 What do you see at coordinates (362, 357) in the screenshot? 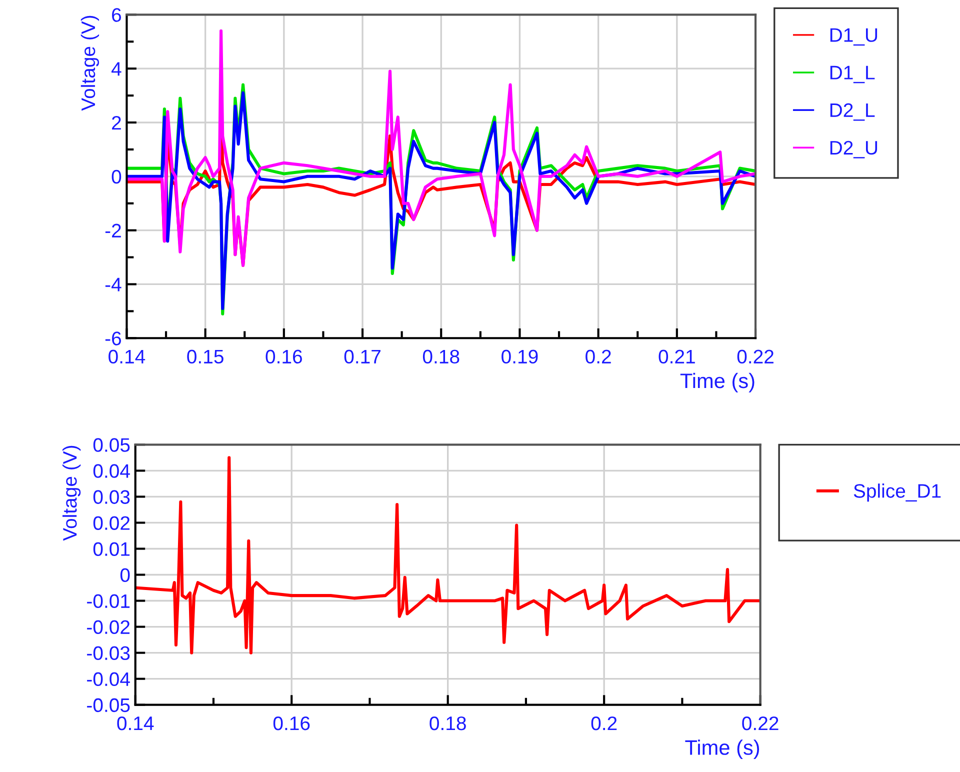
I see `x-tick-label: 0.17` at bounding box center [362, 357].